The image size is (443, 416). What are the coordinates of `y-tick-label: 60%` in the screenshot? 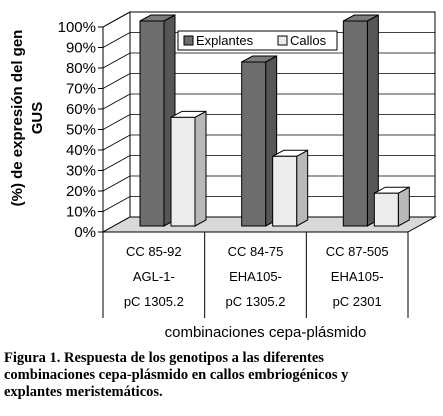 It's located at (81, 109).